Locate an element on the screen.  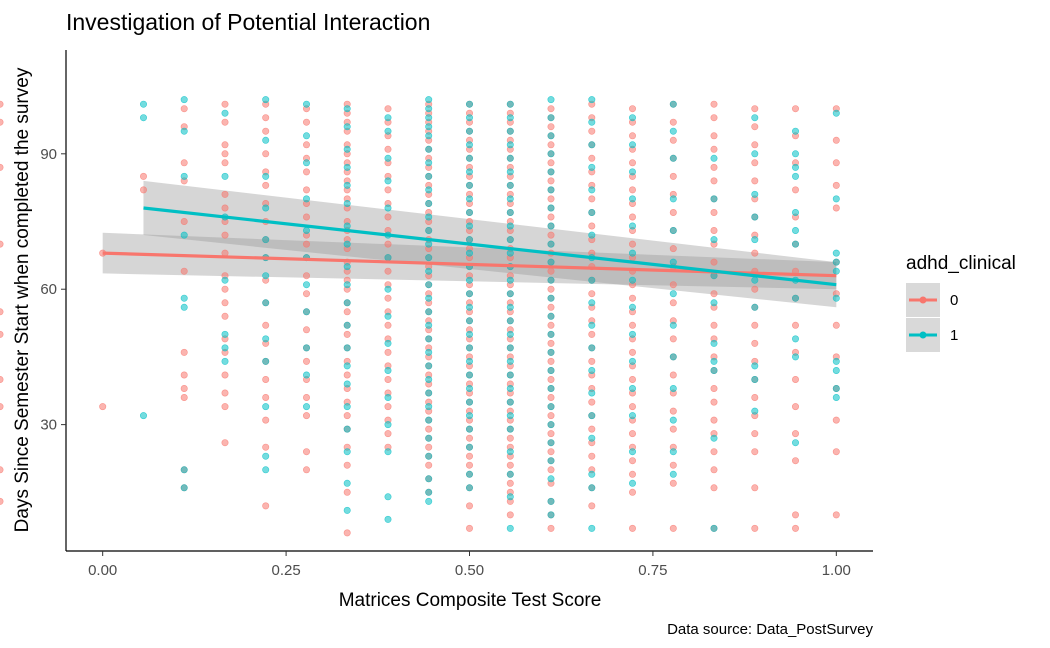
y-tick-label: 90 is located at coordinates (48, 154).